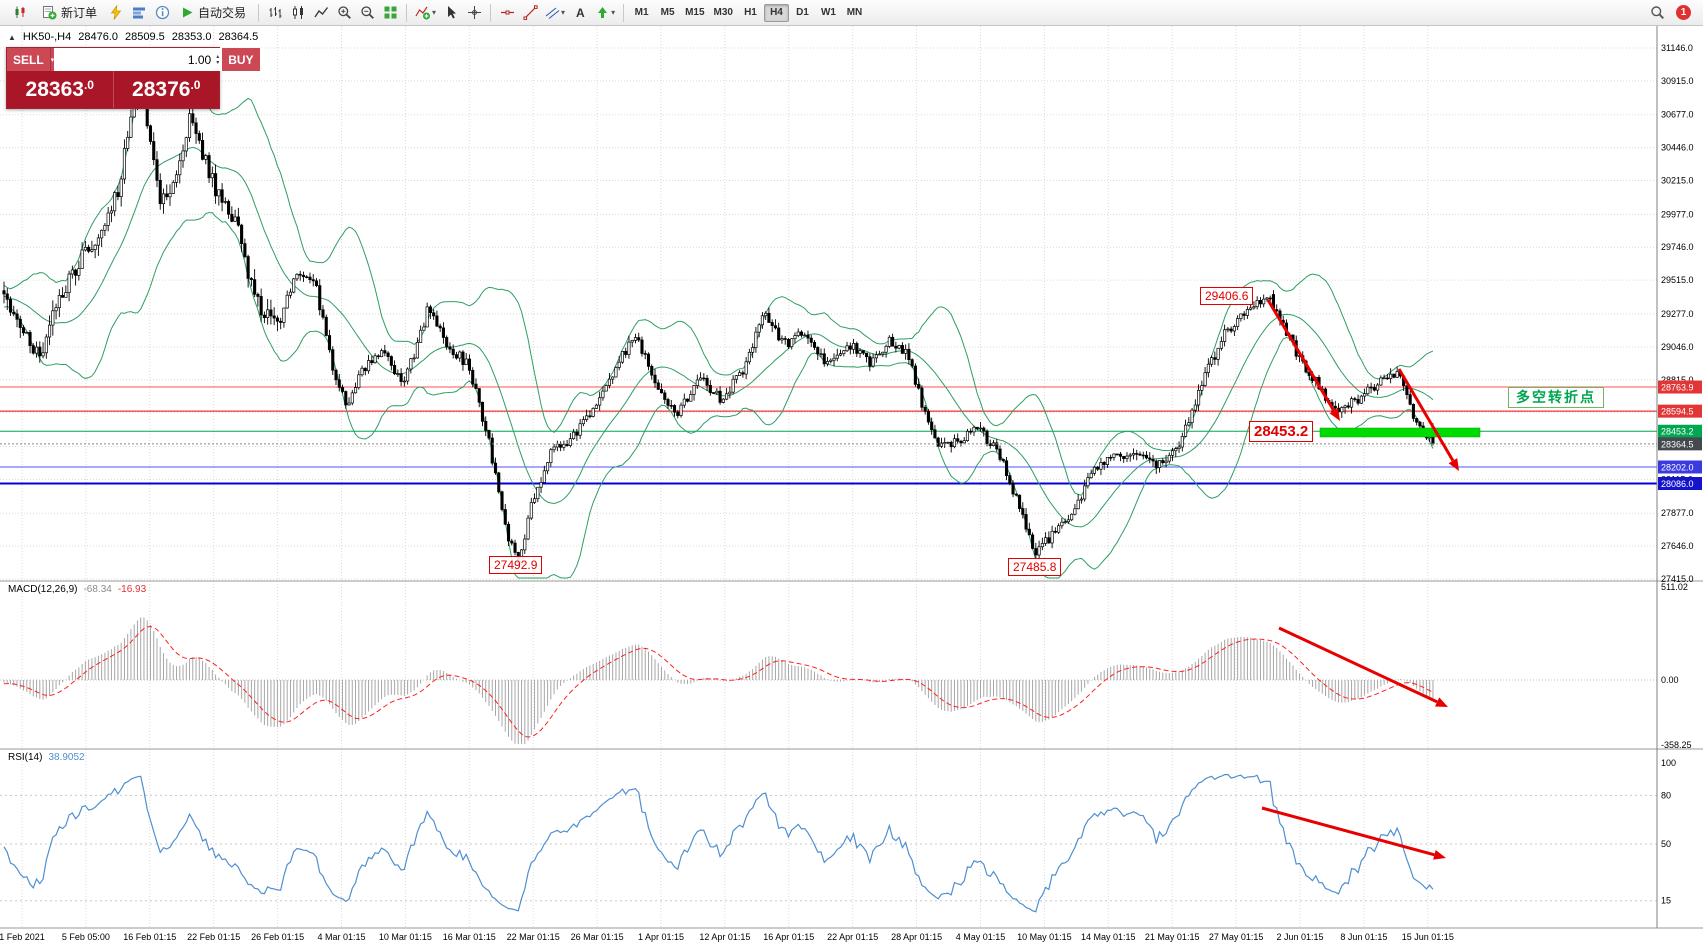 This screenshot has height=947, width=1703. Describe the element at coordinates (52, 59) in the screenshot. I see `sell-options-caret-icon: ▾` at that location.